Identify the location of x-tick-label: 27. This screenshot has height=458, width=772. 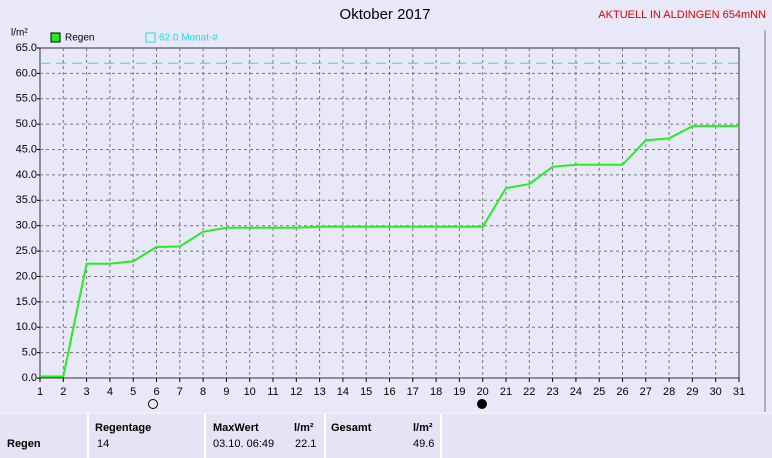
(646, 392).